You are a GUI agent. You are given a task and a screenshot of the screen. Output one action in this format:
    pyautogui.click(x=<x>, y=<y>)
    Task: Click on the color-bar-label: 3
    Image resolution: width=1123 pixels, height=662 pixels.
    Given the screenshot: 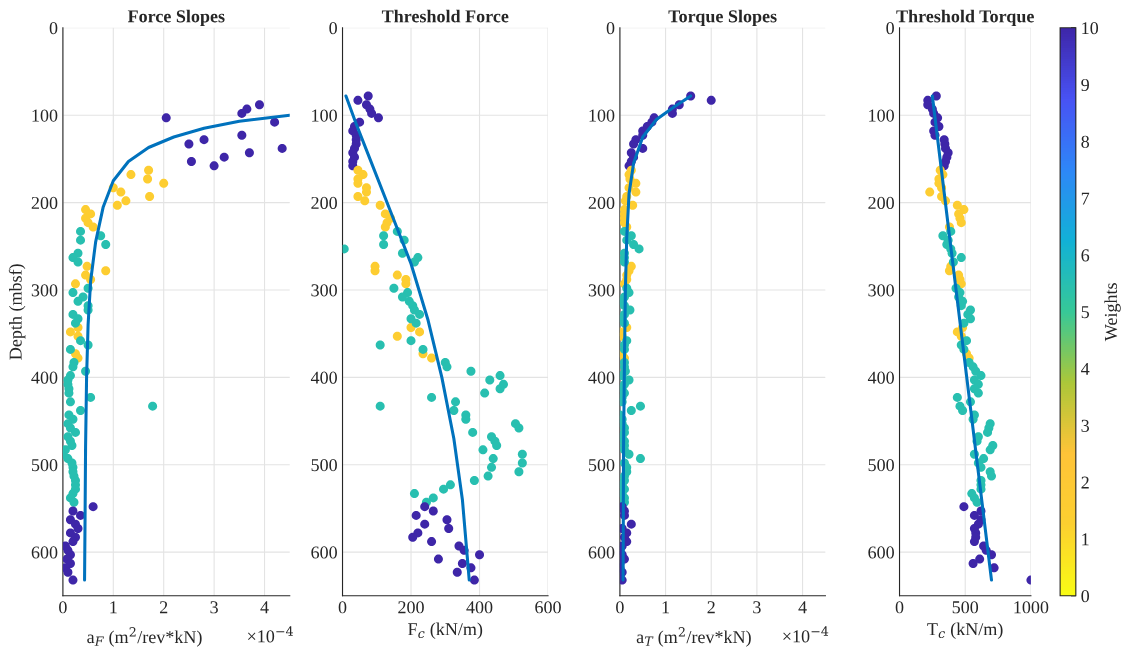 What is the action you would take?
    pyautogui.click(x=1085, y=425)
    